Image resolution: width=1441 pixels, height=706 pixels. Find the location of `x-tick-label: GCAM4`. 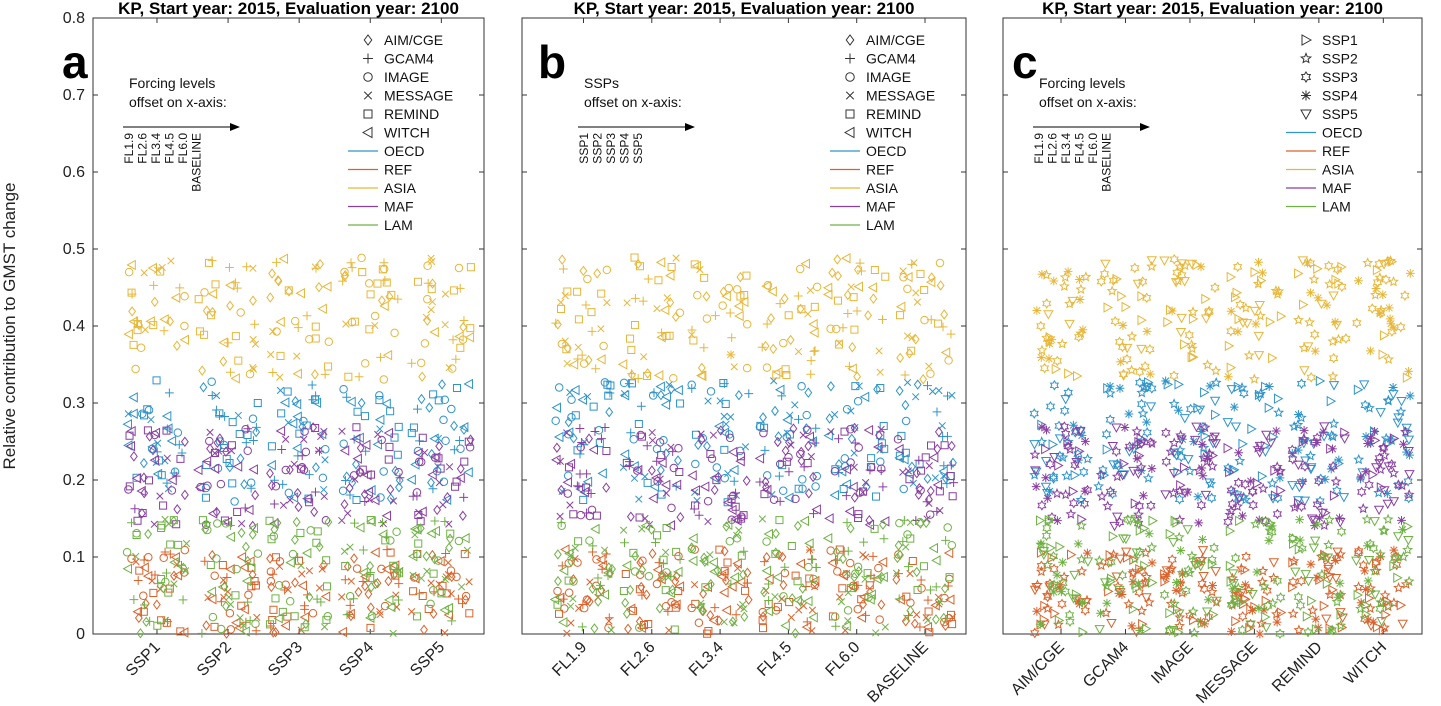

x-tick-label: GCAM4 is located at coordinates (1106, 665).